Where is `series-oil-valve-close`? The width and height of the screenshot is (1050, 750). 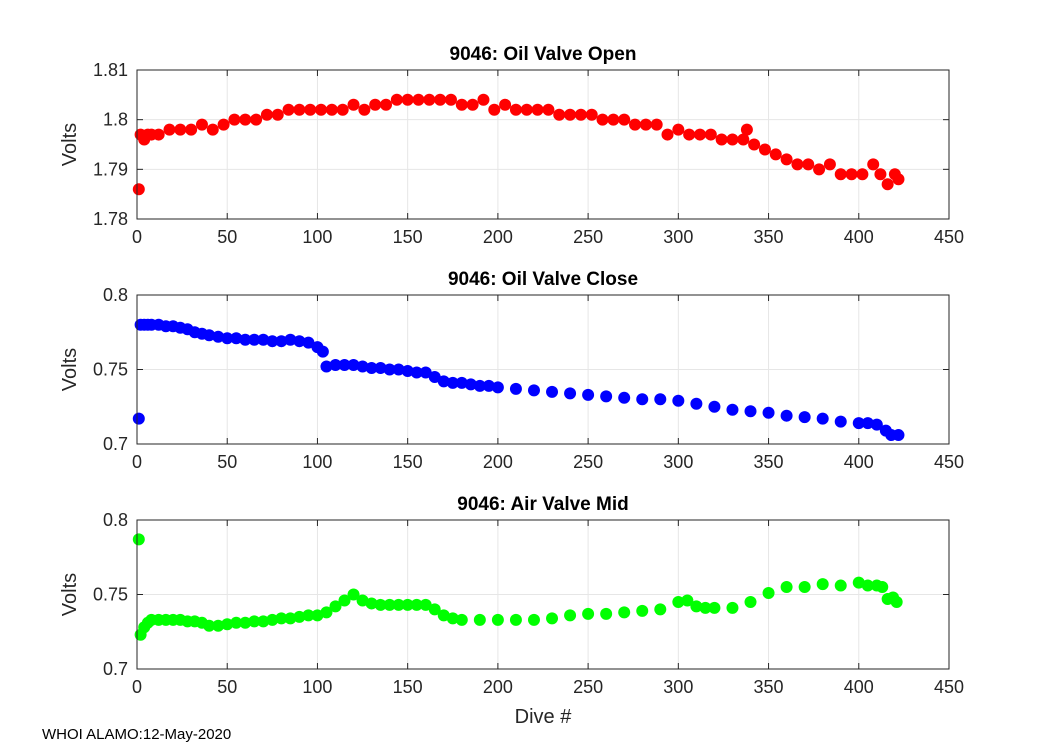
series-oil-valve-close is located at coordinates (518, 380).